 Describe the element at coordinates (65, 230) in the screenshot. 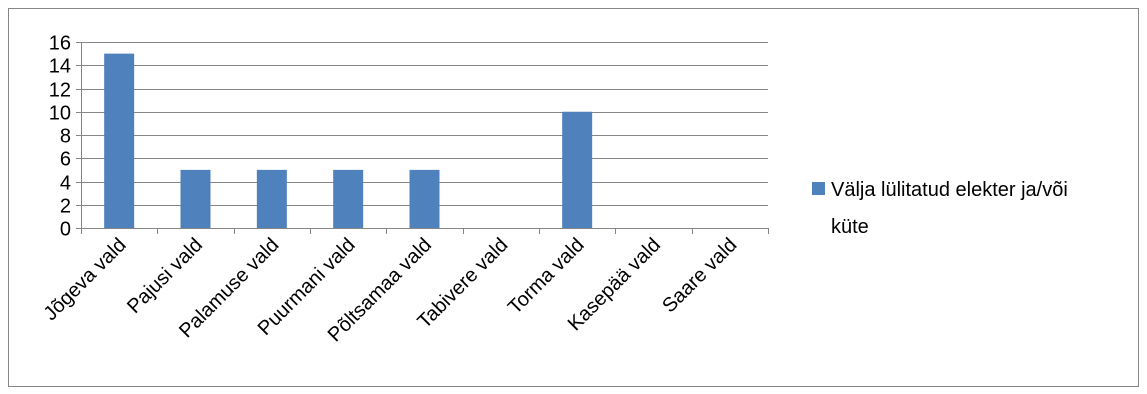

I see `y-tick-label: 0` at that location.